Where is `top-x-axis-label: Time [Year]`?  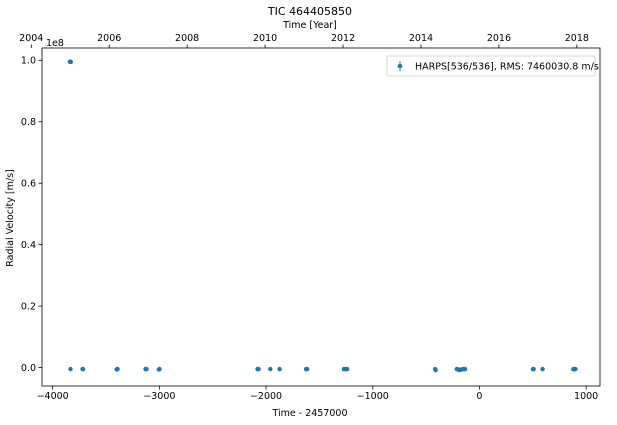 top-x-axis-label: Time [Year] is located at coordinates (309, 25).